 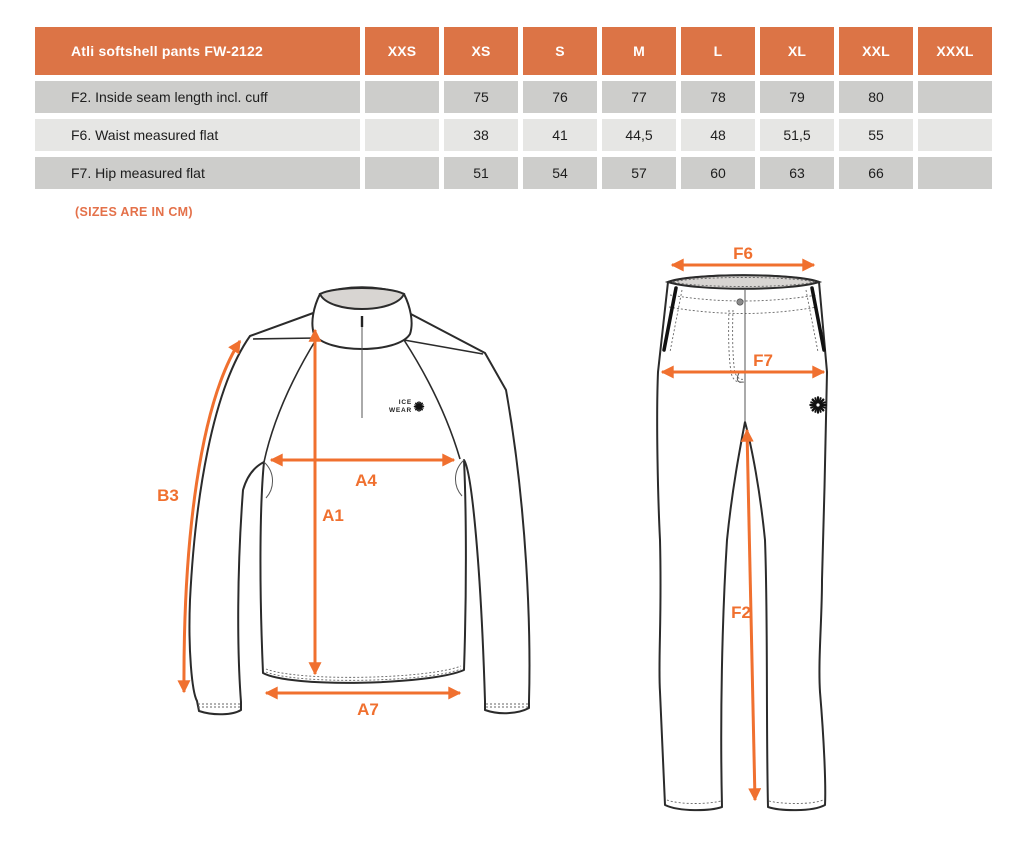 I want to click on size-col-header-xxxl: XXXL, so click(x=955, y=51).